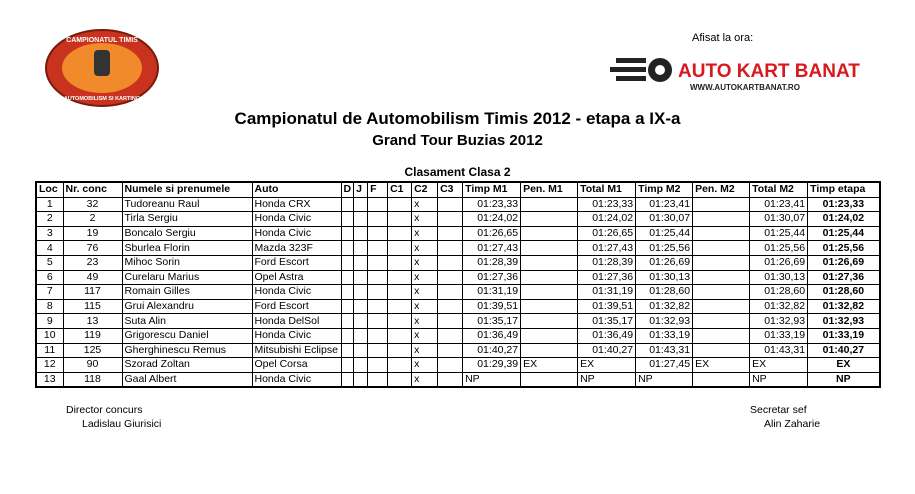 The height and width of the screenshot is (494, 915). What do you see at coordinates (92, 365) in the screenshot?
I see `cell: 90` at bounding box center [92, 365].